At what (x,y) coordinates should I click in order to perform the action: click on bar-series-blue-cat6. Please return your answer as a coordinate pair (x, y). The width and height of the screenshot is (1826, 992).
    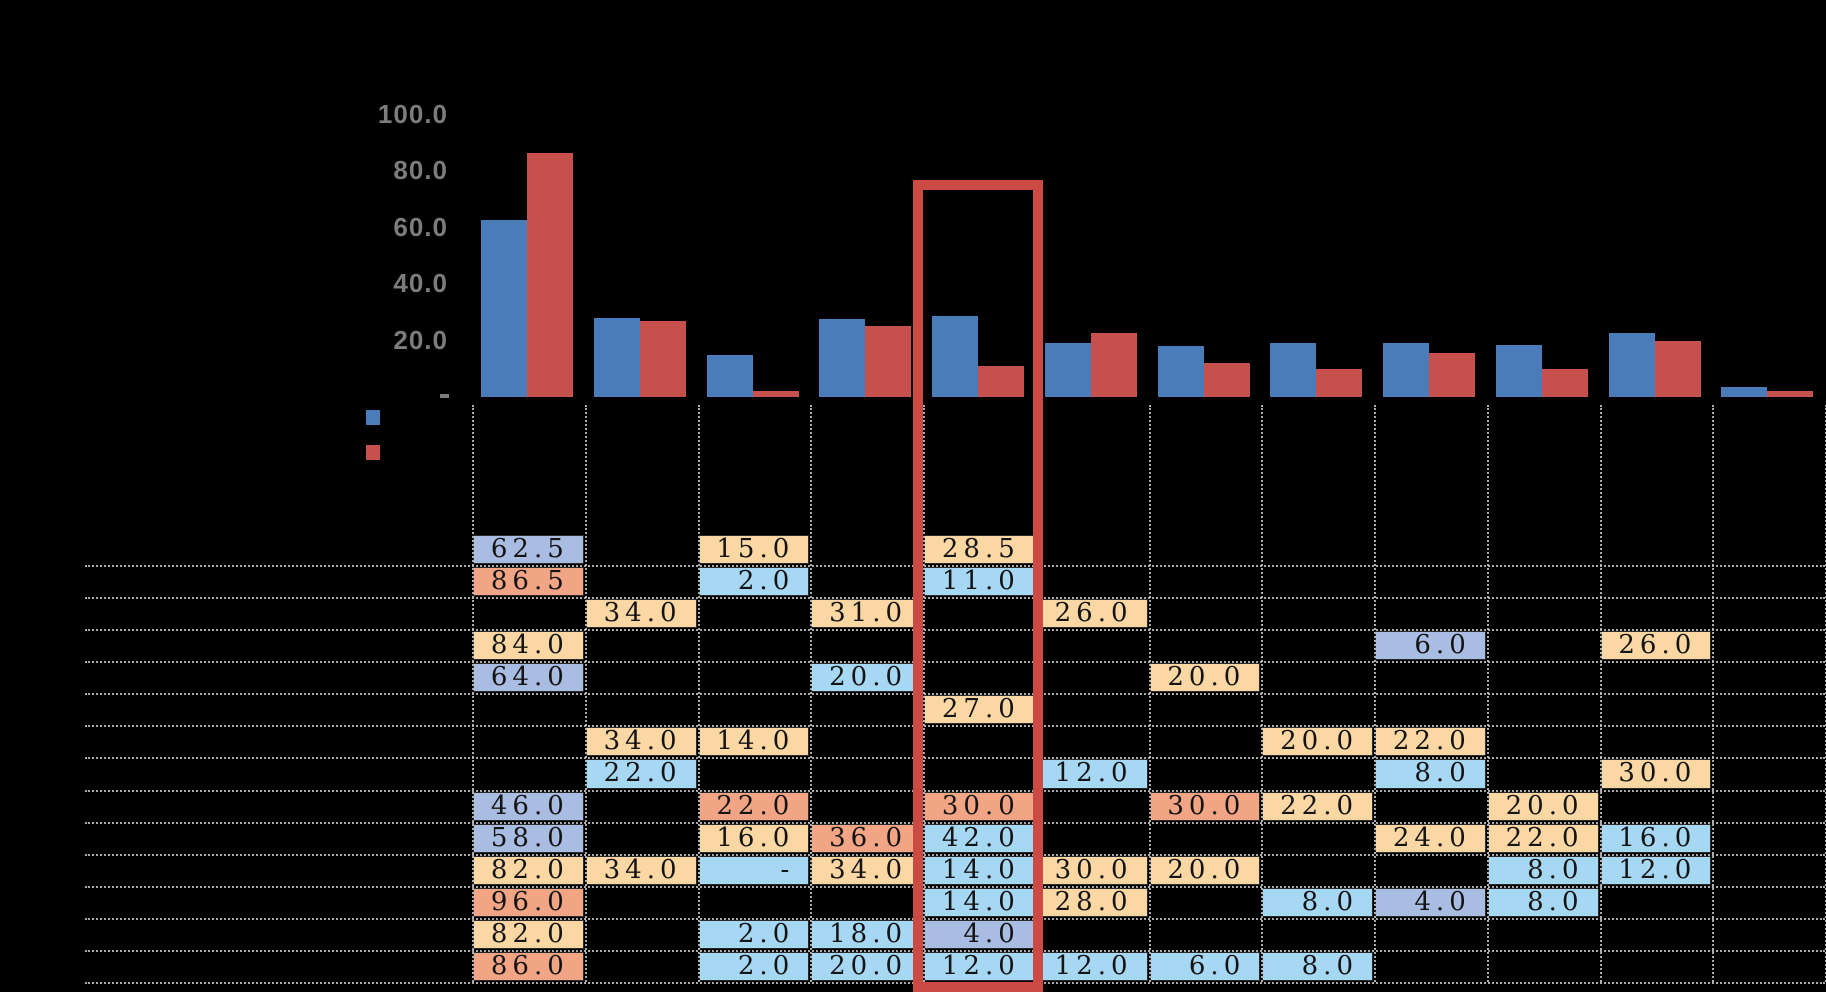
    Looking at the image, I should click on (1067, 370).